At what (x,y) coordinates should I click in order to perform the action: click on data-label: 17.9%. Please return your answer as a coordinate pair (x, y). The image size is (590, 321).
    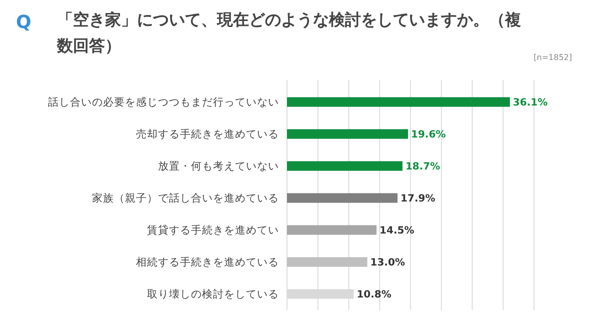
    Looking at the image, I should click on (418, 199).